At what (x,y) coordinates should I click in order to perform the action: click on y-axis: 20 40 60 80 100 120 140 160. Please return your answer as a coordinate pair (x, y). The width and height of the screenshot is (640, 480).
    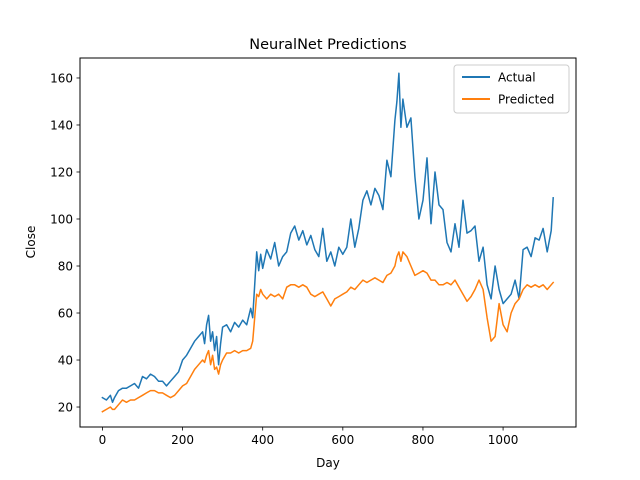
    Looking at the image, I should click on (65, 242).